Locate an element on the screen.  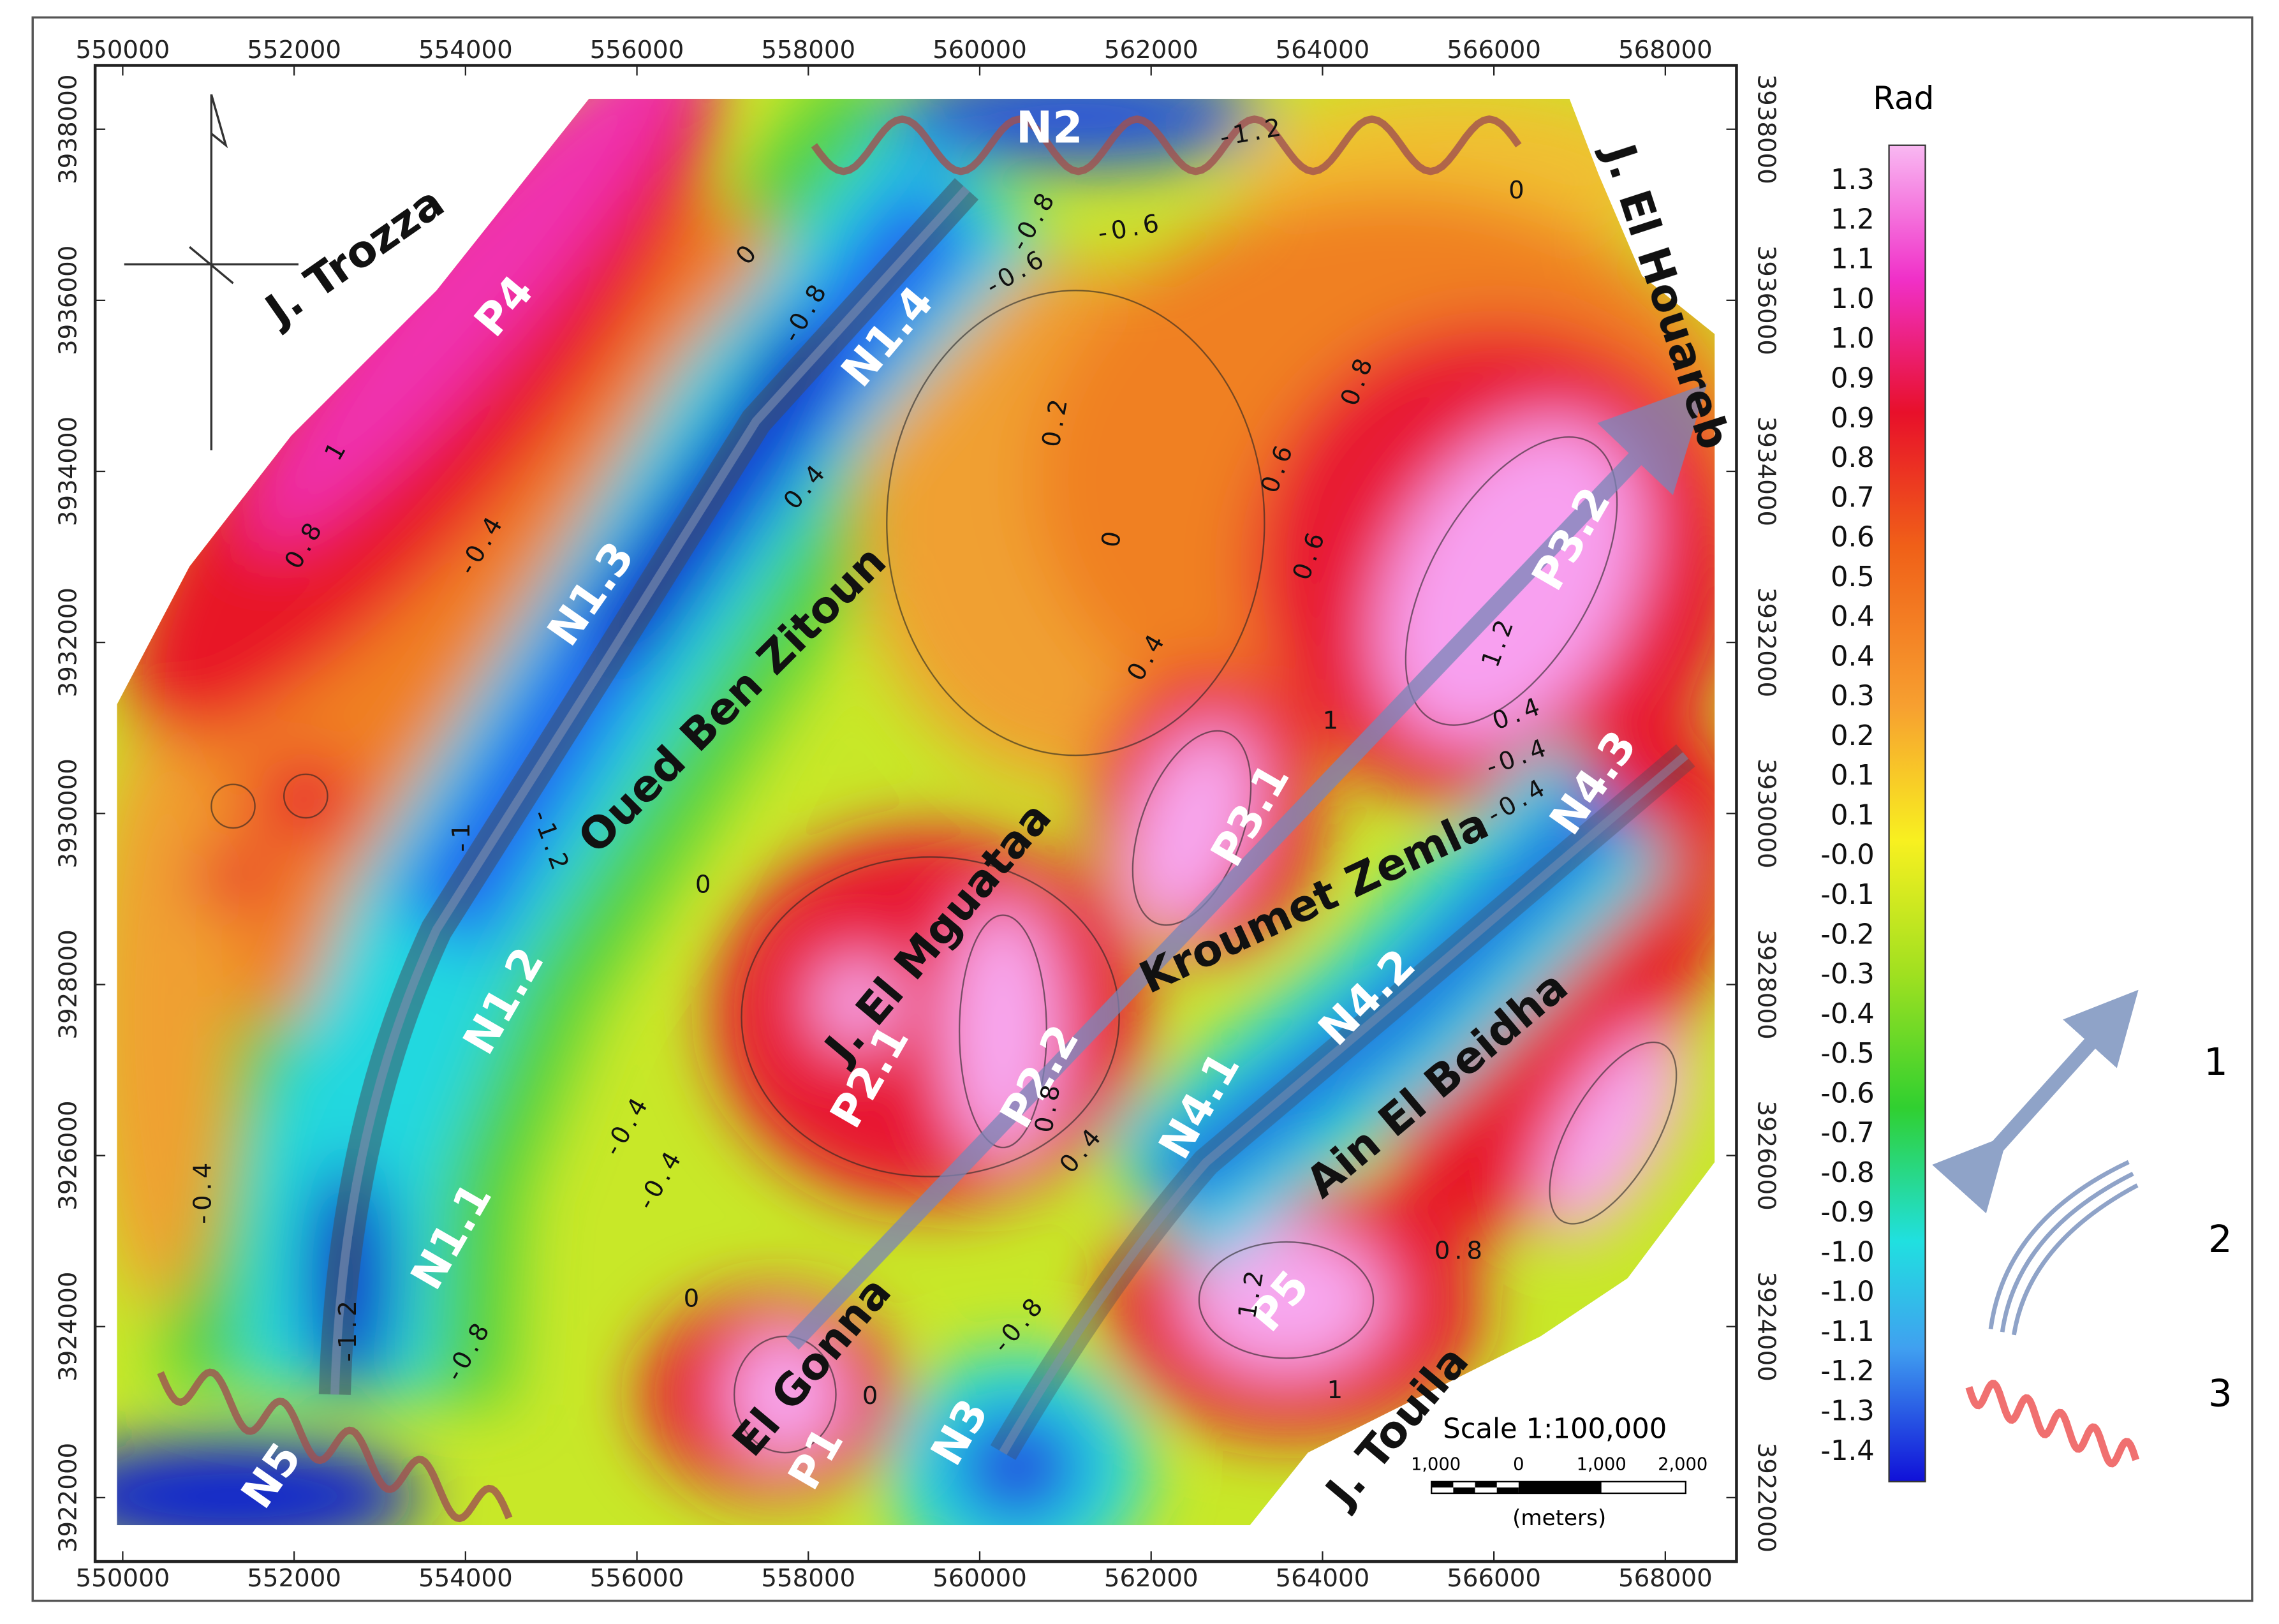
scale-tick: 0 is located at coordinates (1518, 1465).